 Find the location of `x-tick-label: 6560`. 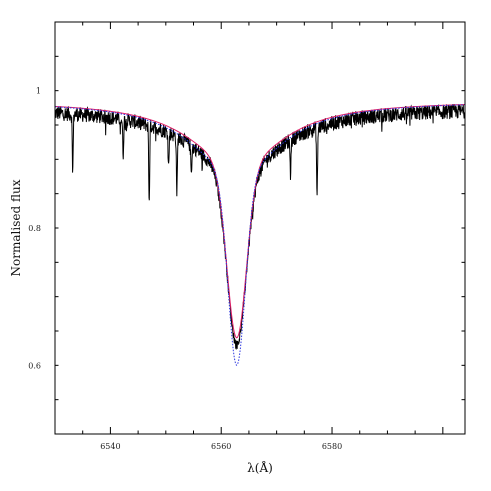

x-tick-label: 6560 is located at coordinates (221, 446).